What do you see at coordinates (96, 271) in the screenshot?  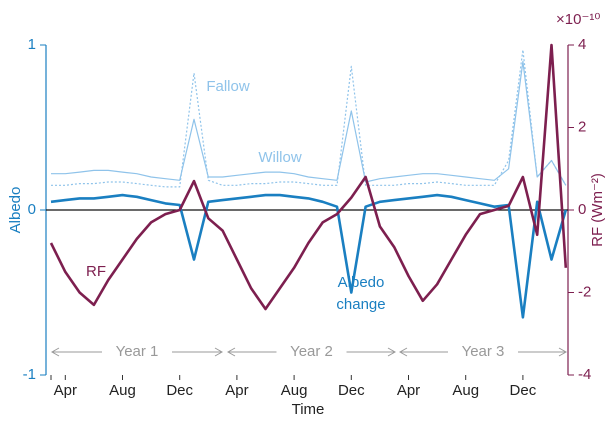 I see `series-label: RF` at bounding box center [96, 271].